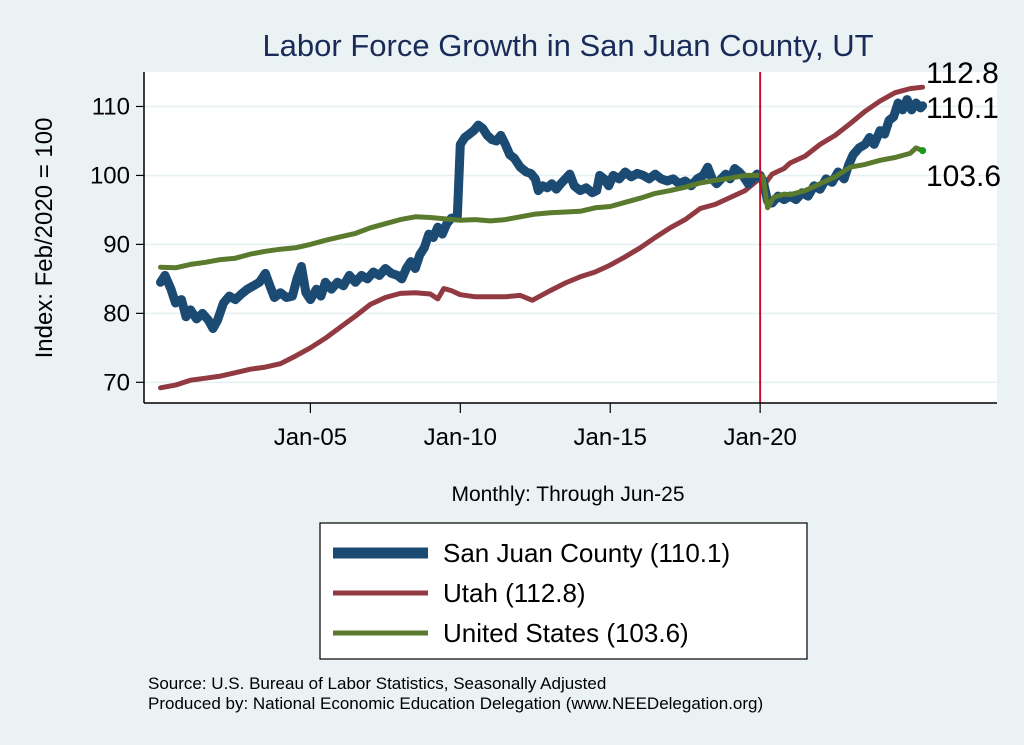 This screenshot has height=745, width=1024. Describe the element at coordinates (962, 73) in the screenshot. I see `end-label-utah: 112.8` at that location.